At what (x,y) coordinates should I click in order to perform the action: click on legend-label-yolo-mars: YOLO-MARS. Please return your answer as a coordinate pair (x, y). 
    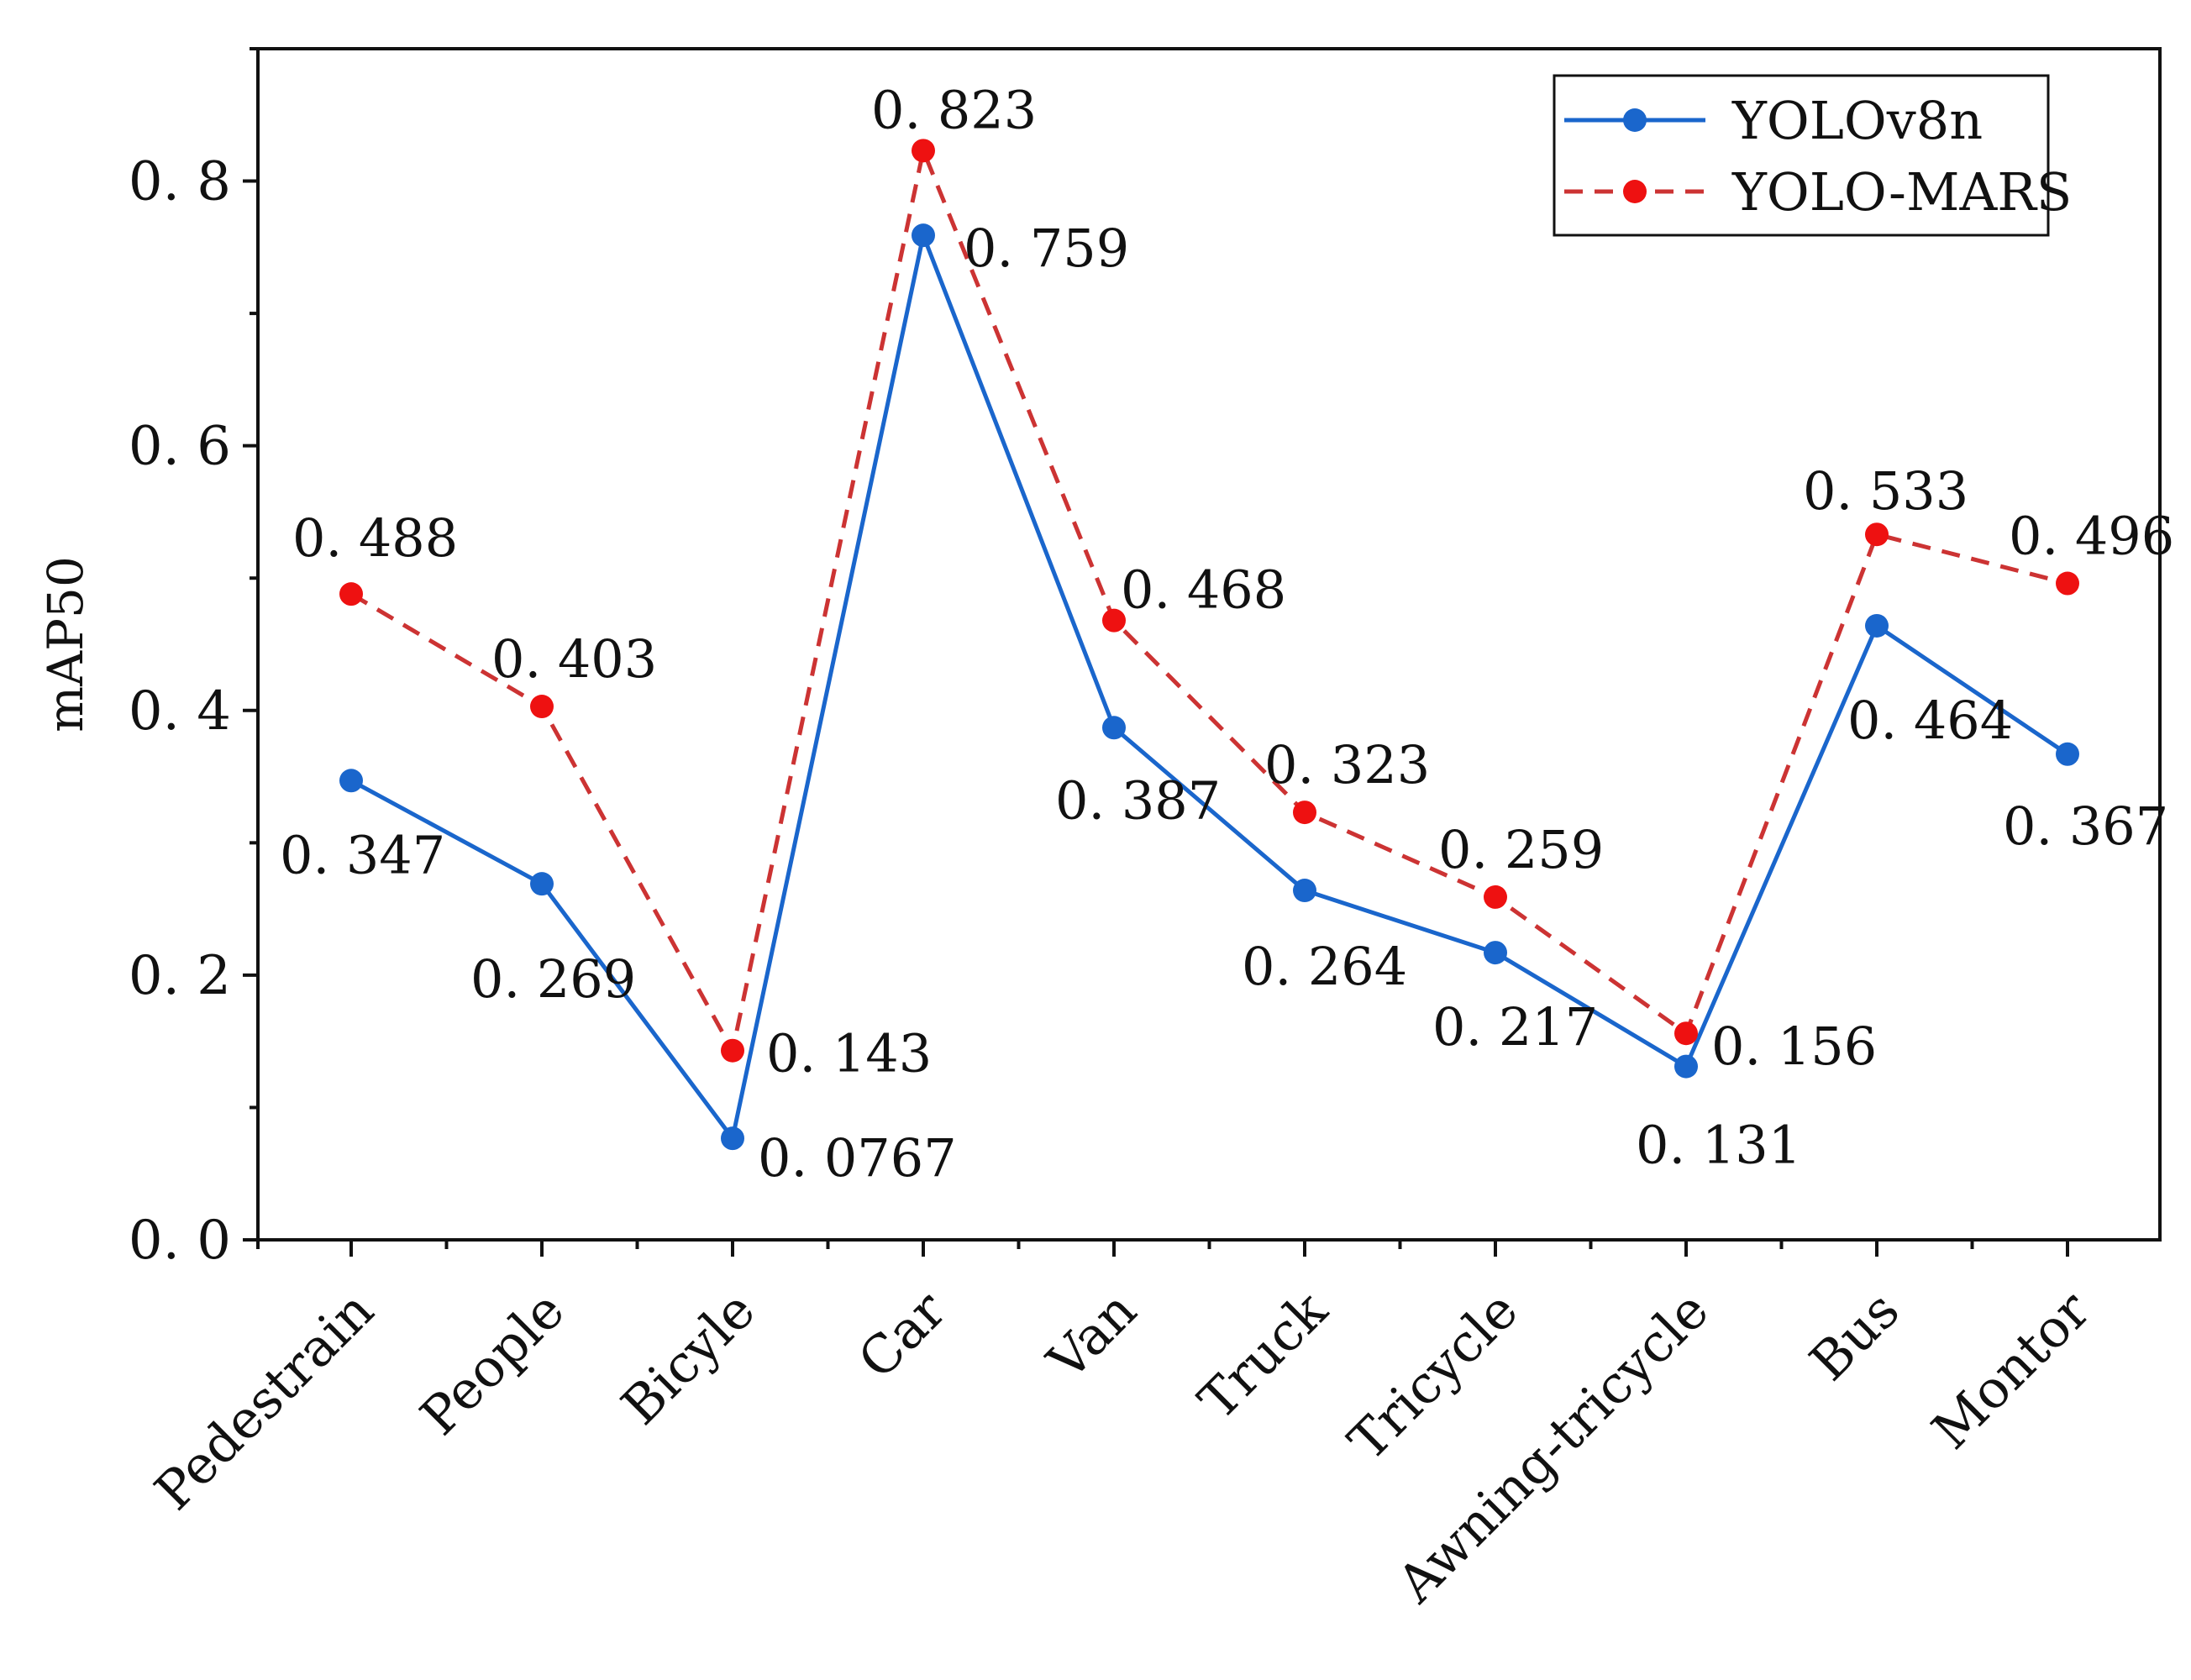
    Looking at the image, I should click on (1901, 192).